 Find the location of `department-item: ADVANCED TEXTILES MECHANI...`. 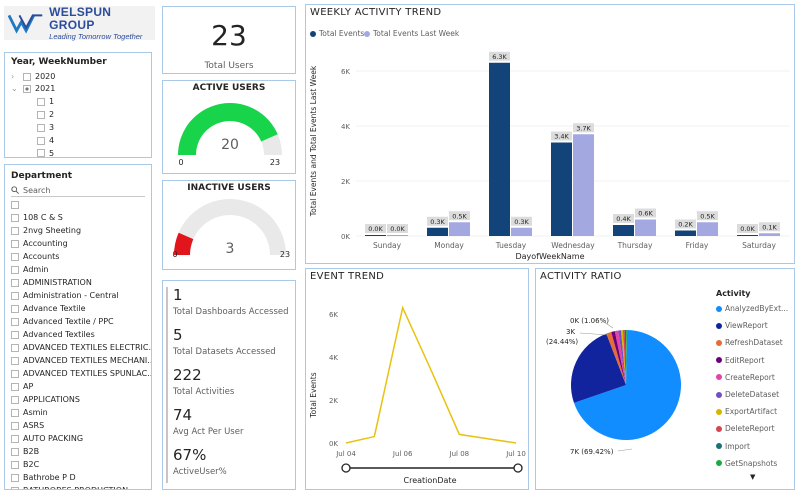

department-item: ADVANCED TEXTILES MECHANI... is located at coordinates (81, 360).